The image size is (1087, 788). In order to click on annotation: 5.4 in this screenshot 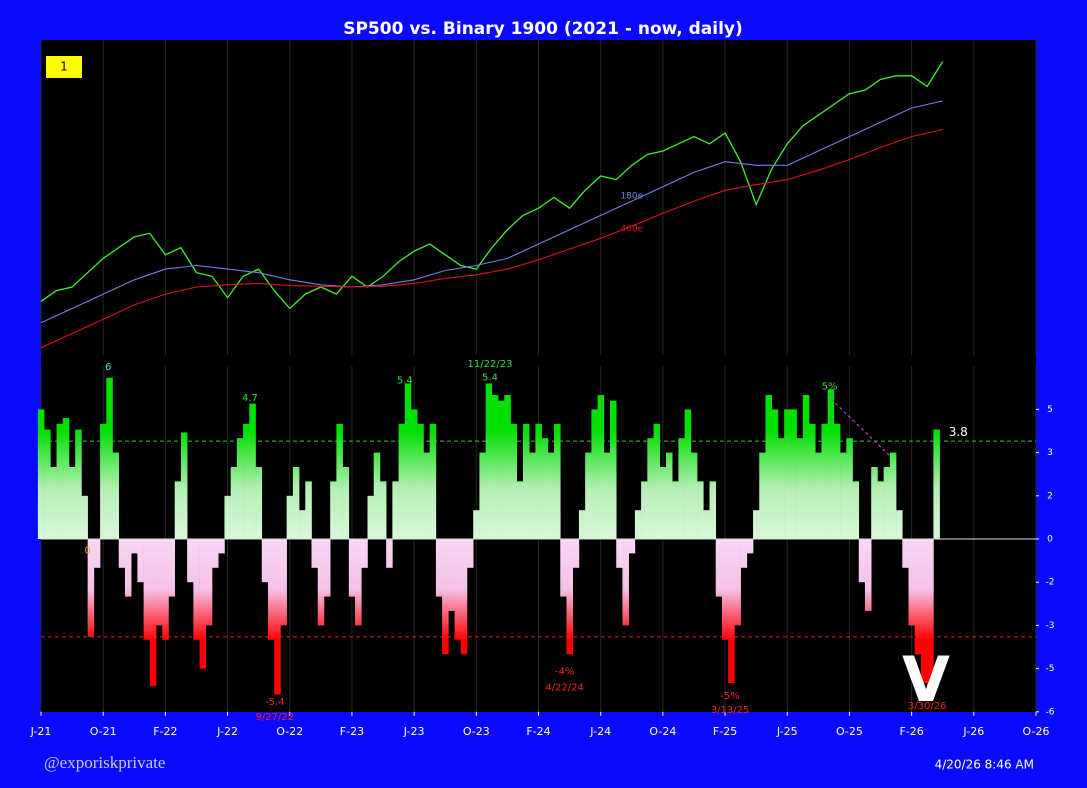, I will do `click(405, 381)`.